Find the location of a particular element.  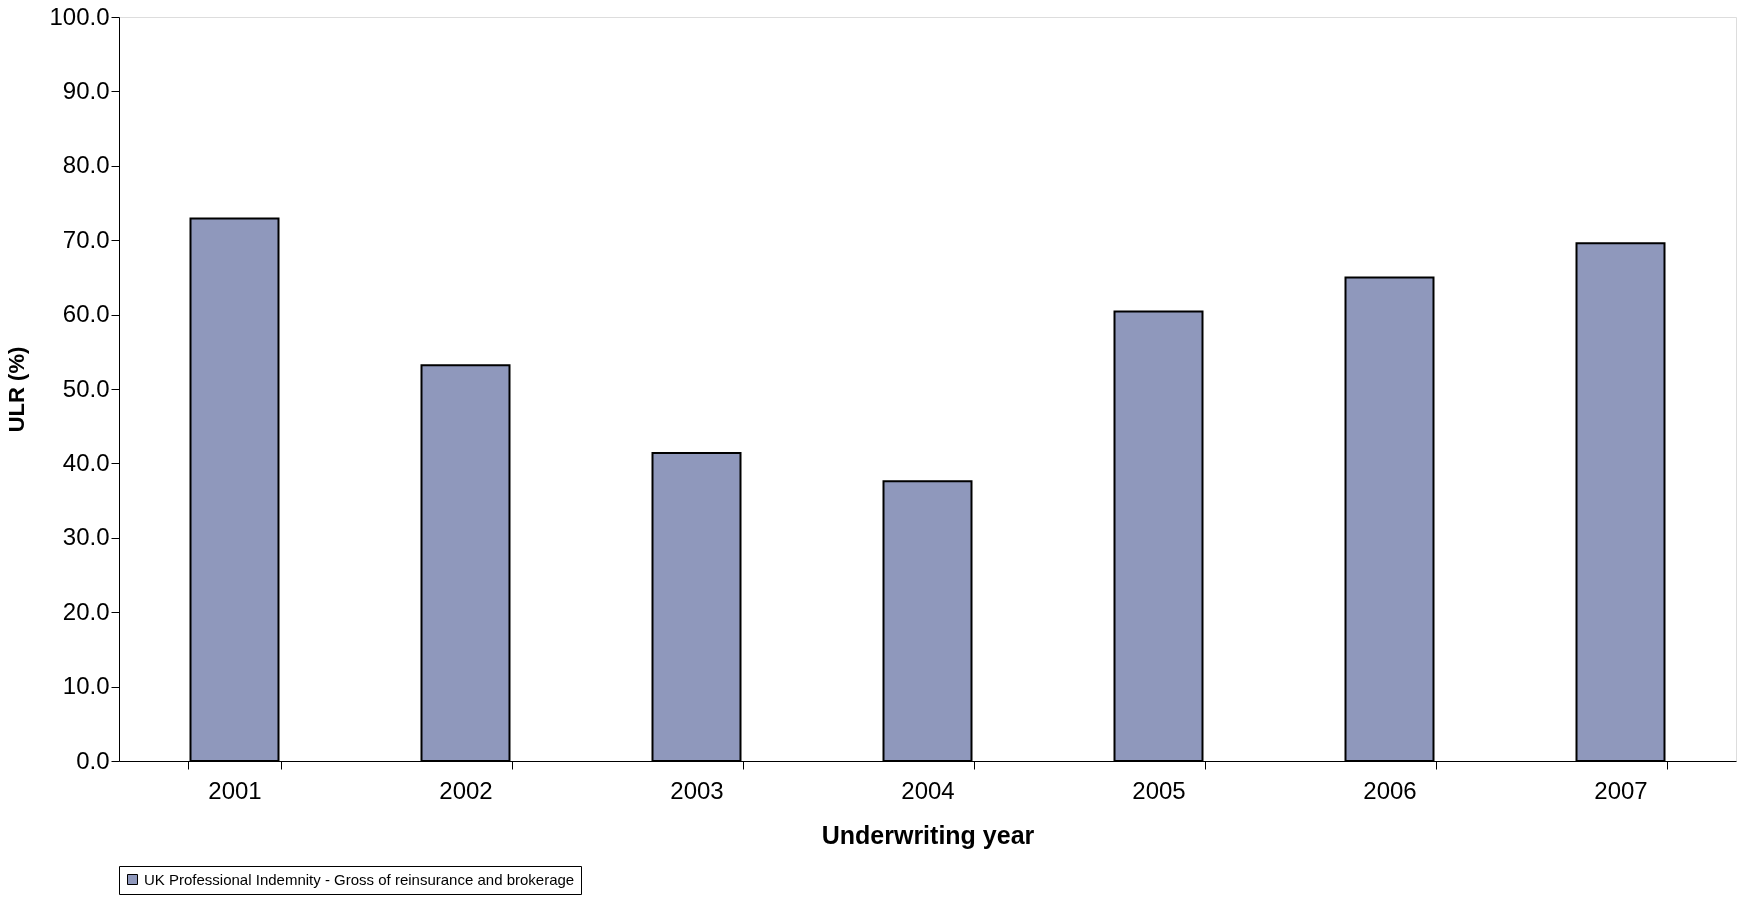

x-tick-label: 2002 is located at coordinates (466, 790).